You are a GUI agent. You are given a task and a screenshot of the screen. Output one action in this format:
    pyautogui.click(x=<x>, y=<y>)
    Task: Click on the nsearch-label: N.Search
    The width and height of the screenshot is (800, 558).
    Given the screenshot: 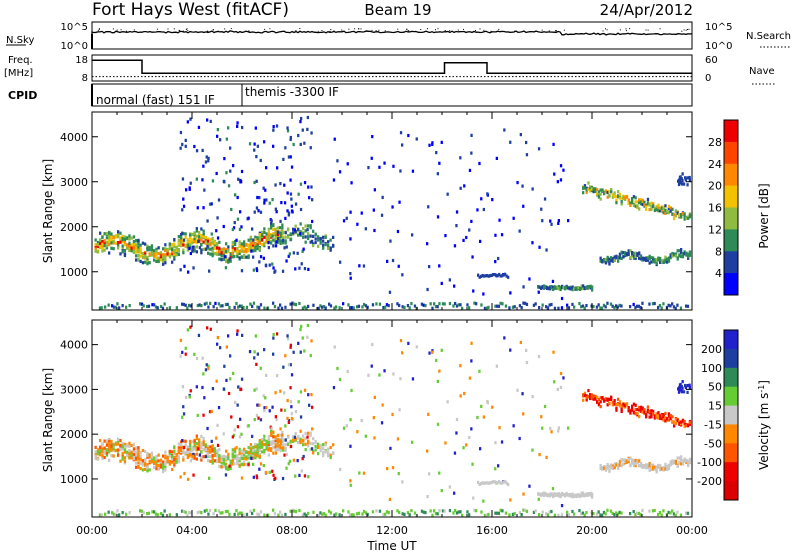 What is the action you would take?
    pyautogui.click(x=768, y=36)
    